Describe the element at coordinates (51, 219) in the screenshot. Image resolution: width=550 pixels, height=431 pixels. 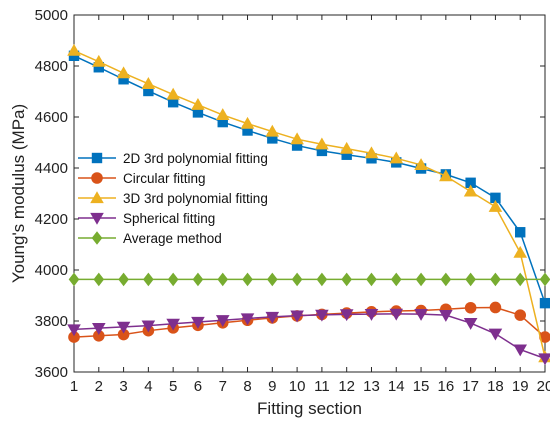
I see `y-tick-label: 4200` at that location.